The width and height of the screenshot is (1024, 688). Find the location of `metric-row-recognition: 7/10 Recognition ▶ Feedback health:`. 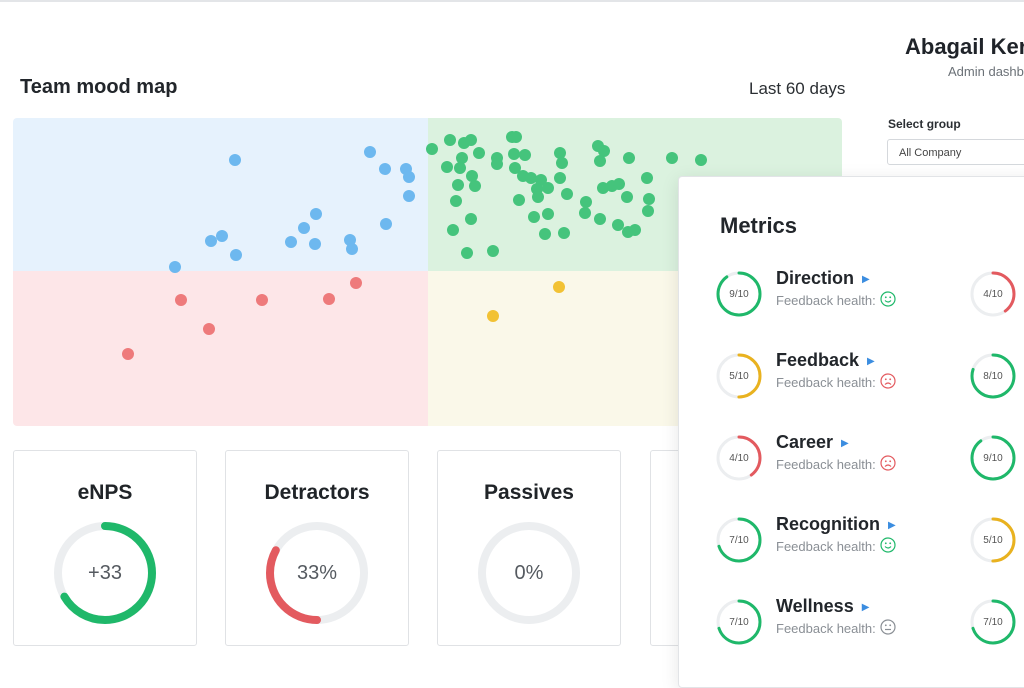

metric-row-recognition: 7/10 Recognition ▶ Feedback health: is located at coordinates (865, 540).